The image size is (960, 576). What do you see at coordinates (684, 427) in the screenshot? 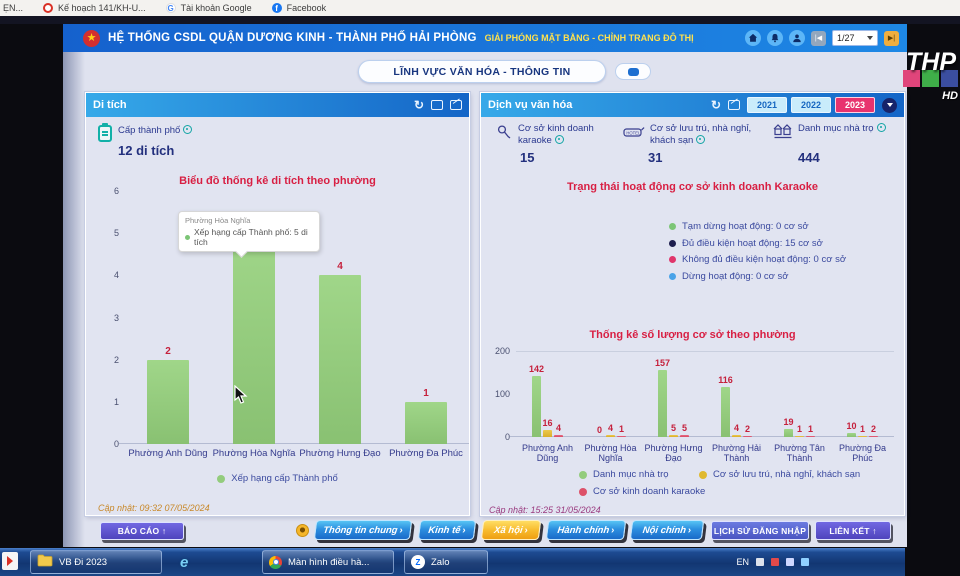
I see `bar-value: 5` at bounding box center [684, 427].